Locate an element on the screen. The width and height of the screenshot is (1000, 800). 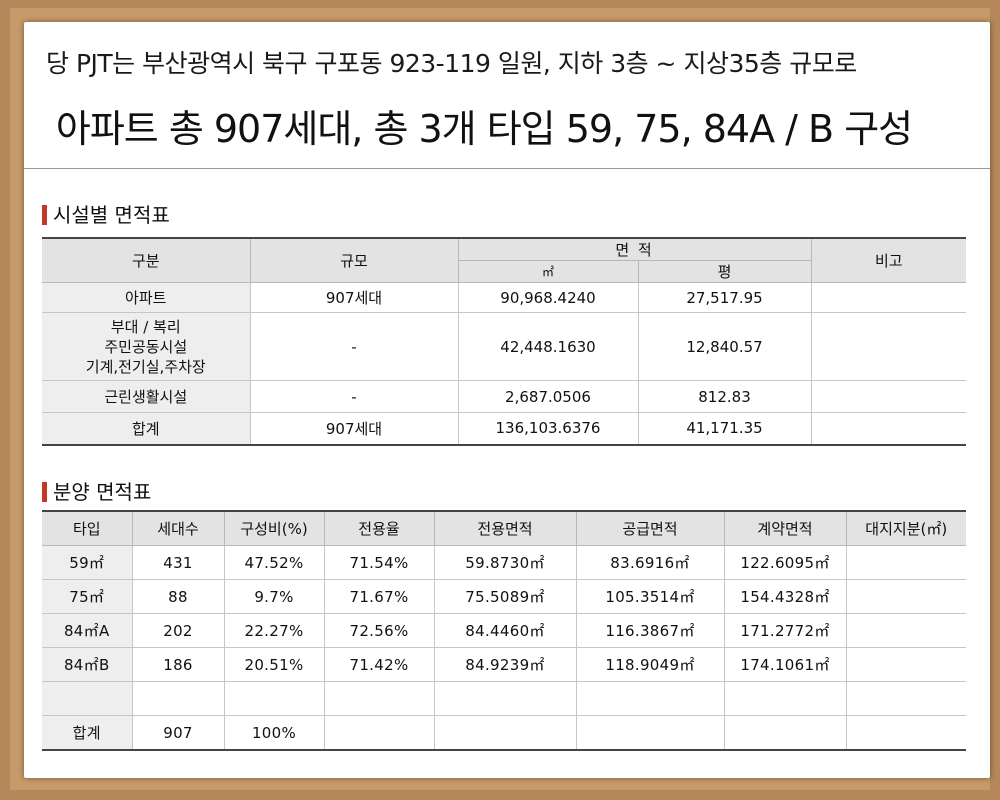
cell-exclusive-rate: 72.56% is located at coordinates (379, 630).